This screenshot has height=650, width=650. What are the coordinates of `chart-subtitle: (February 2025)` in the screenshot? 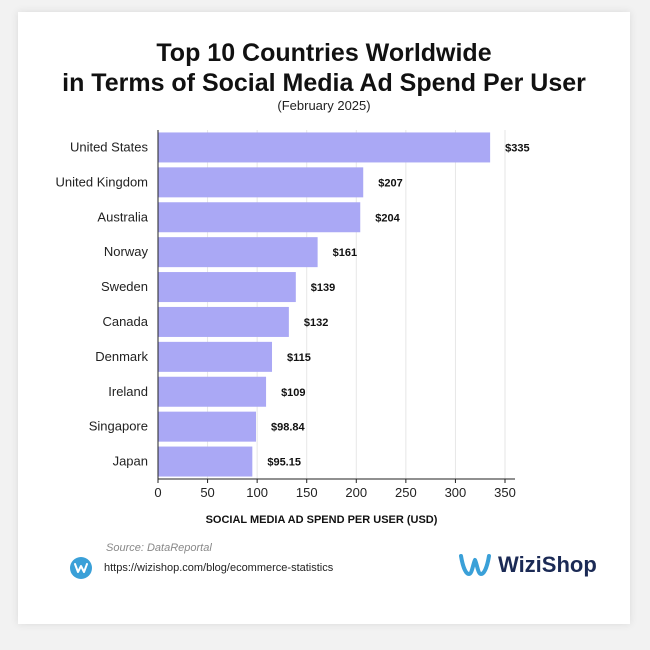 It's located at (324, 105).